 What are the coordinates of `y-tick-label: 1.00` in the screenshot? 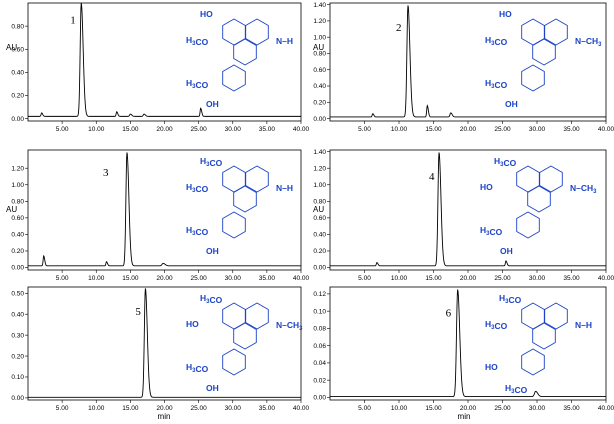 It's located at (17, 185).